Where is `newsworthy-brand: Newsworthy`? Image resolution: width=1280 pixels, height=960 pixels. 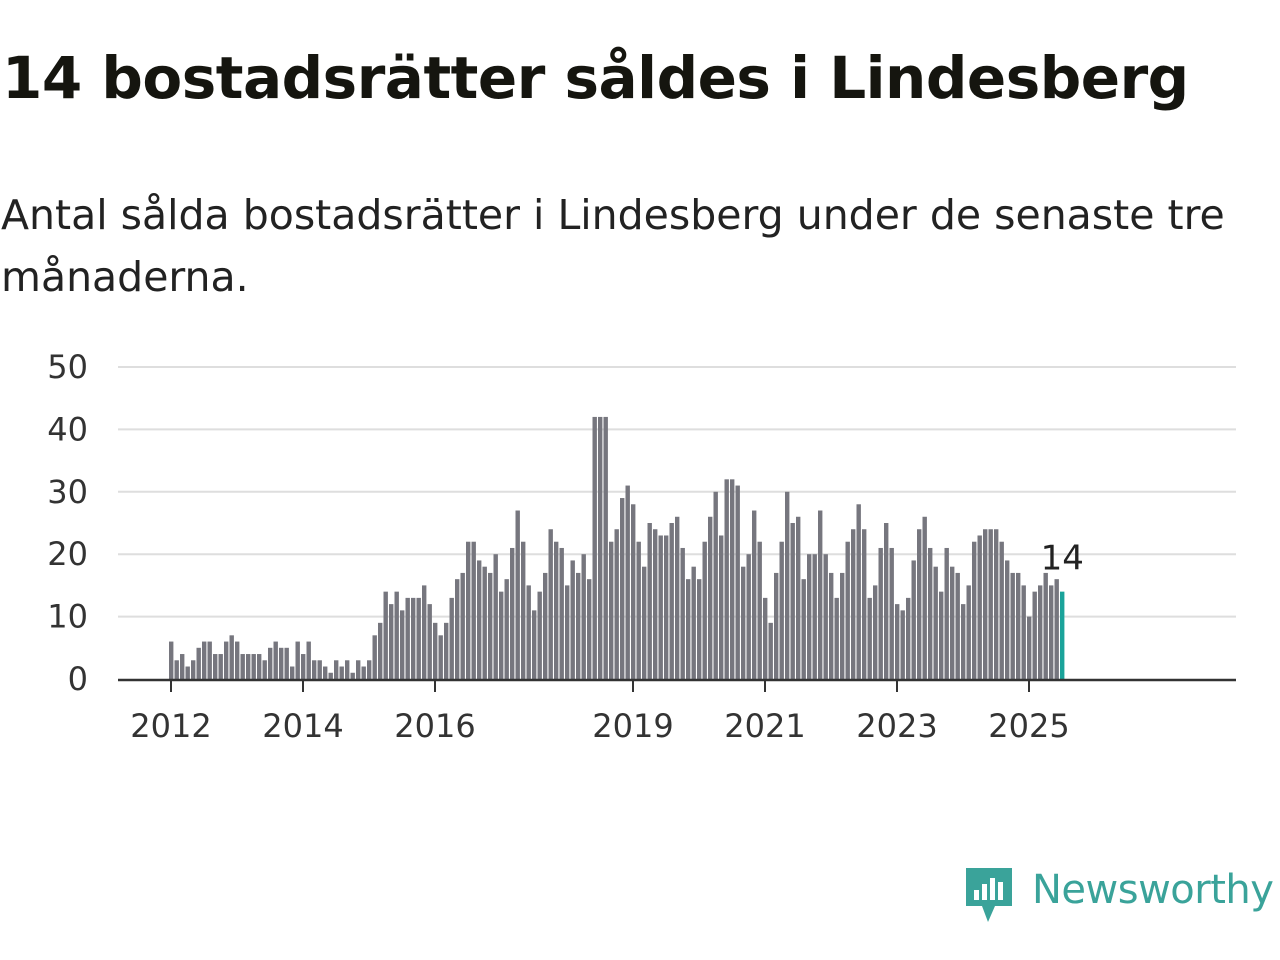
newsworthy-brand: Newsworthy is located at coordinates (1119, 895).